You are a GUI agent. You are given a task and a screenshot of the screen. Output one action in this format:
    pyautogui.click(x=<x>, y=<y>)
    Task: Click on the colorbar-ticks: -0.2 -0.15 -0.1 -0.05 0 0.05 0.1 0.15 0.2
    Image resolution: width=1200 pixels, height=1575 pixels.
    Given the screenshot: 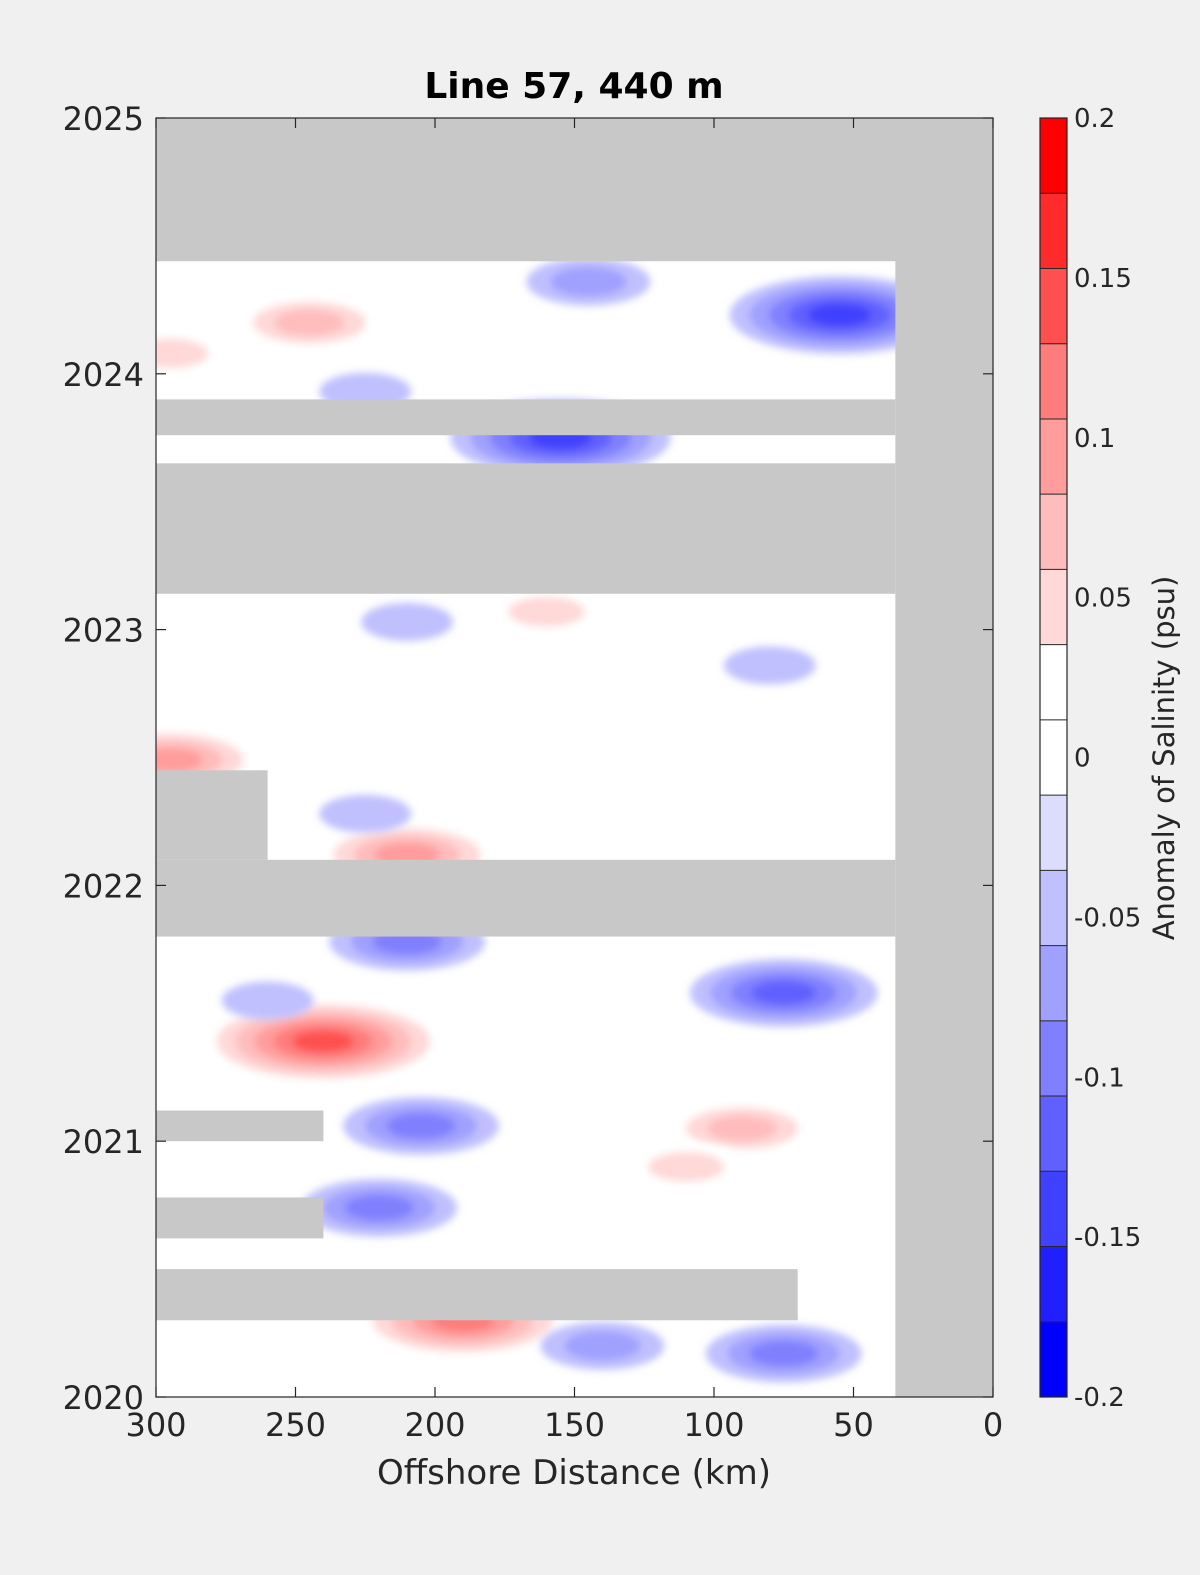 What is the action you would take?
    pyautogui.click(x=1107, y=758)
    